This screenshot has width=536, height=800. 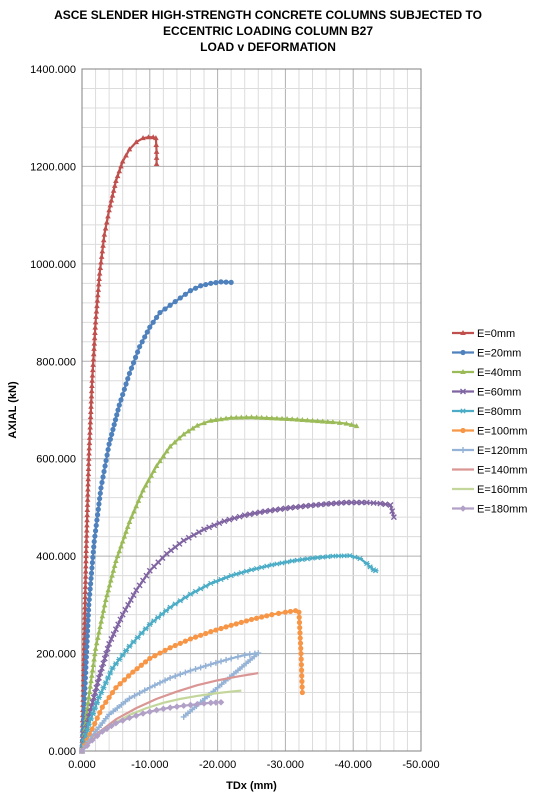 What do you see at coordinates (502, 471) in the screenshot?
I see `legend-label: E=140mm` at bounding box center [502, 471].